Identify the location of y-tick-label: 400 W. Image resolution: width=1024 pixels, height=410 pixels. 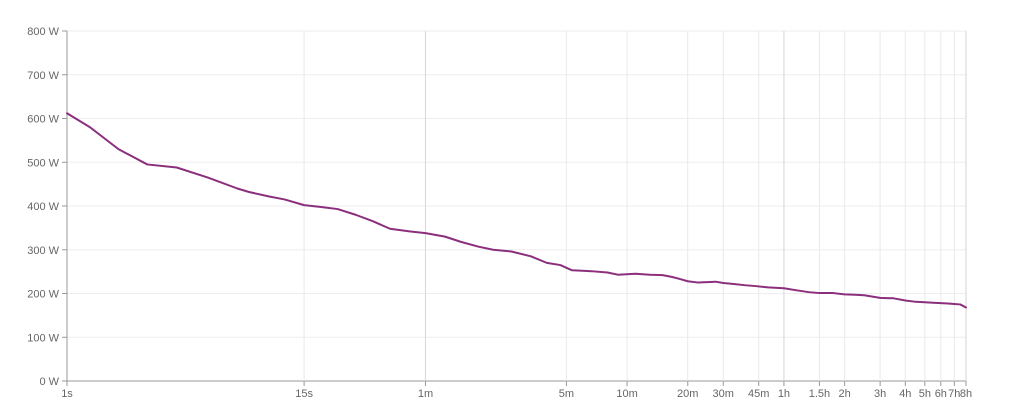
(43, 207).